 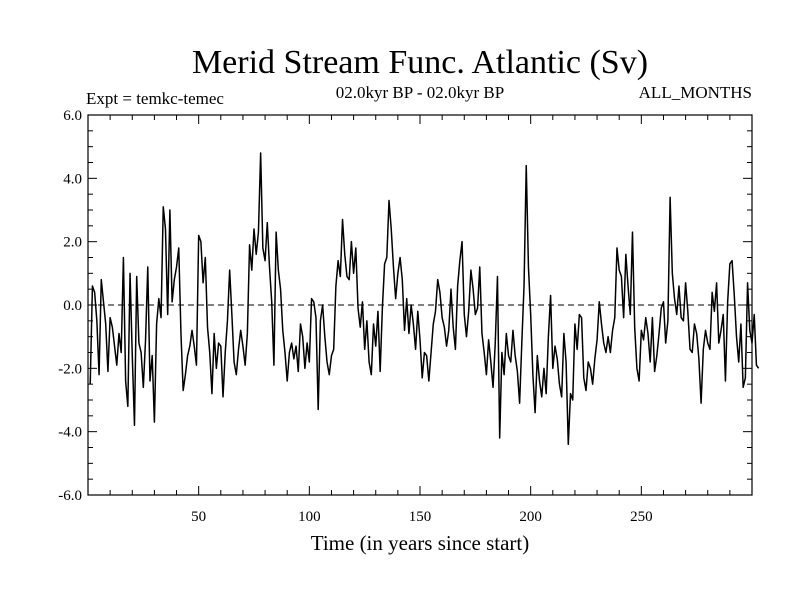 I want to click on y-tick-label: -4.0, so click(x=70, y=433).